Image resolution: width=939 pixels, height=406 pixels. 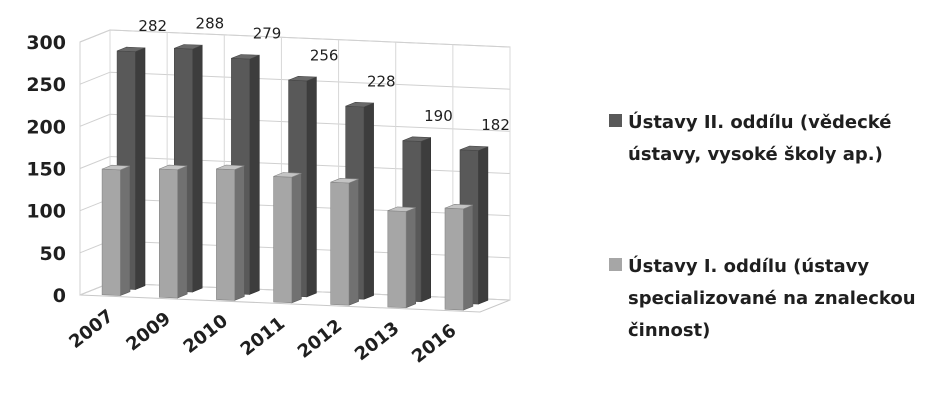 What do you see at coordinates (495, 125) in the screenshot?
I see `data-label: 182` at bounding box center [495, 125].